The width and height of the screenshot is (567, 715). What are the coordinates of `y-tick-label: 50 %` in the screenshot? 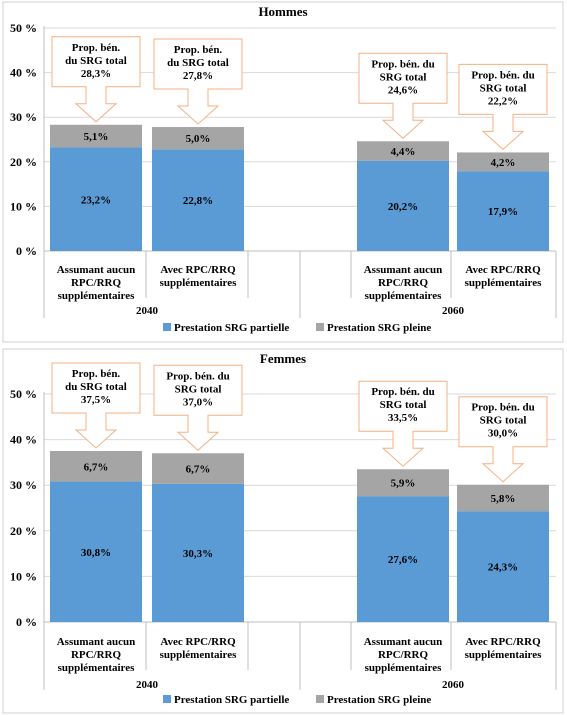 It's located at (23, 28).